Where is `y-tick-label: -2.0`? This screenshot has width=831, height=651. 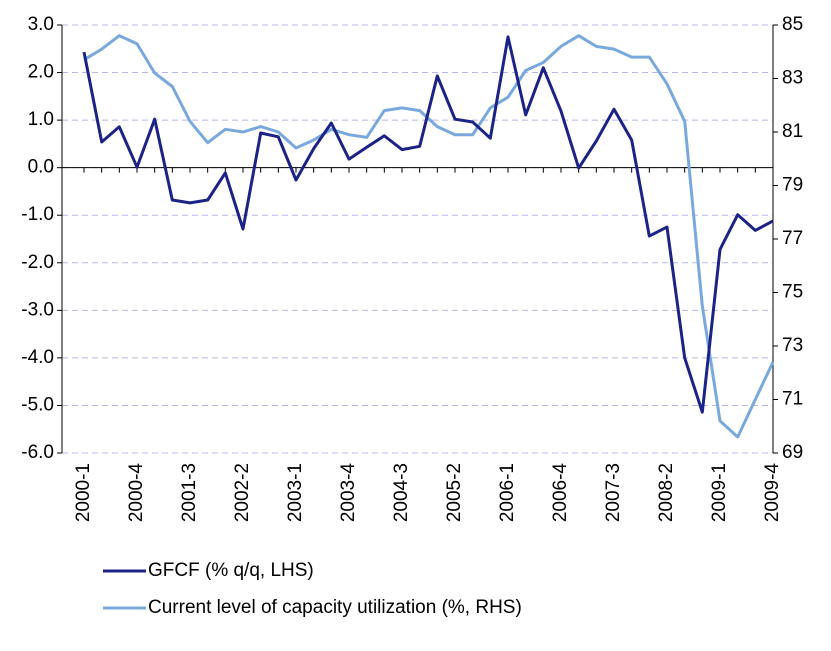
y-tick-label: -2.0 is located at coordinates (37, 262).